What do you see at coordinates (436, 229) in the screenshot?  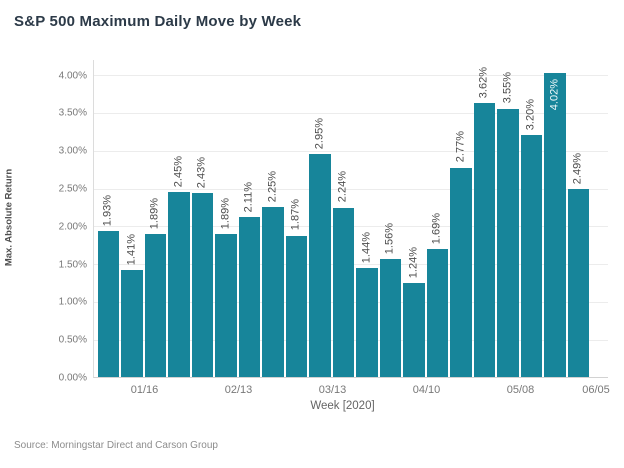 I see `bar-value-label: 1.69%` at bounding box center [436, 229].